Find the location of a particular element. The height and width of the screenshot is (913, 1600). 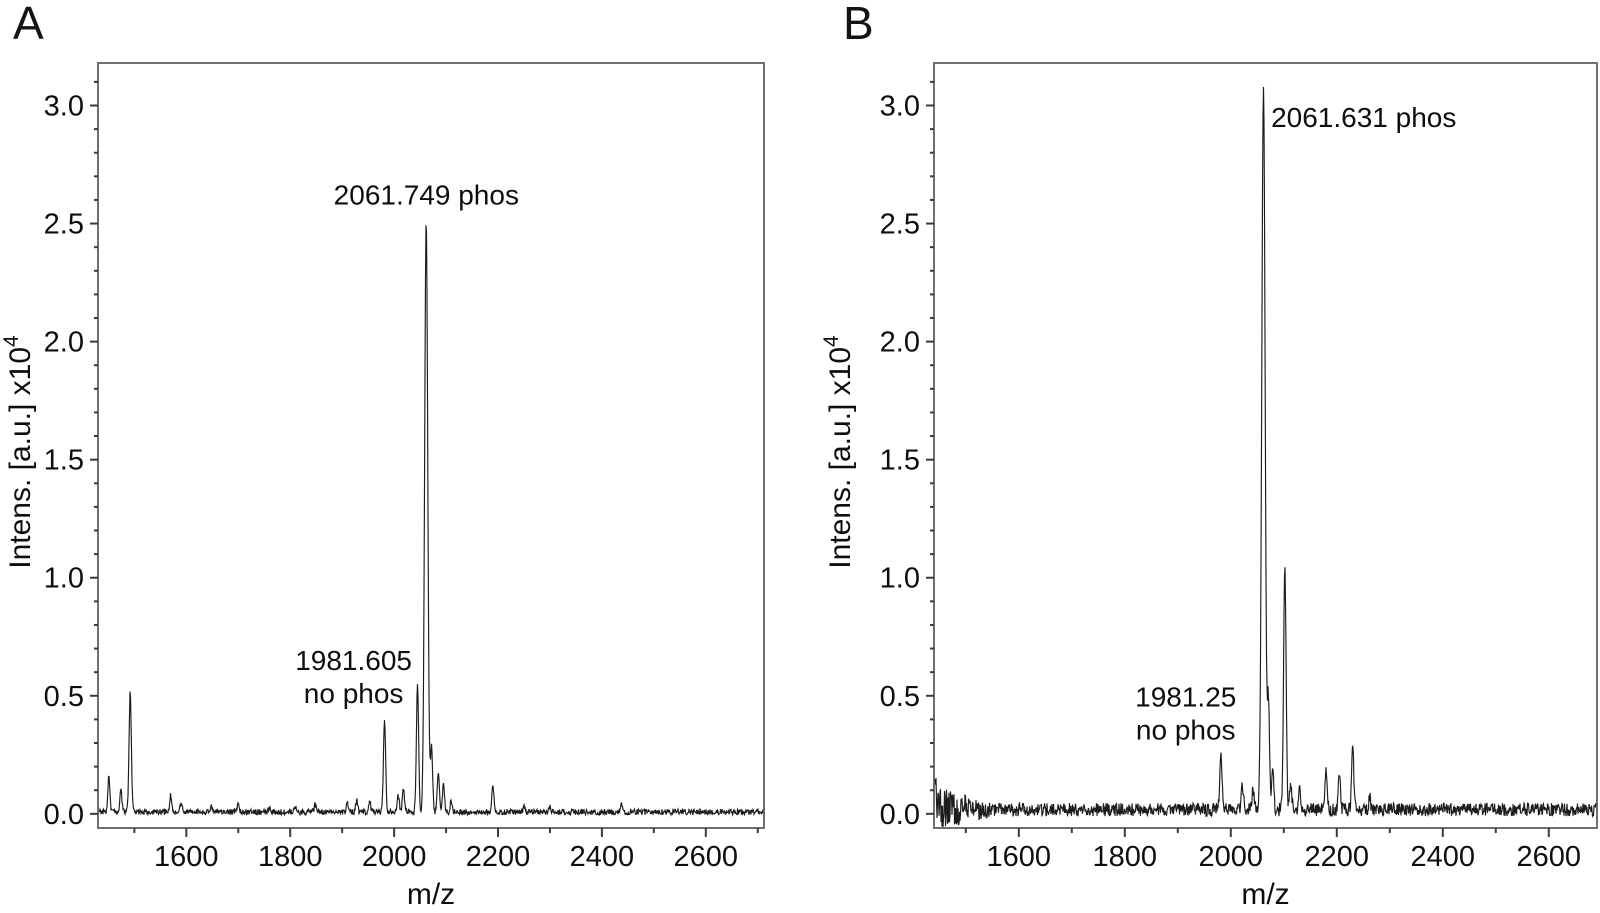

peak-annotation: 1981.25 is located at coordinates (1185, 696).